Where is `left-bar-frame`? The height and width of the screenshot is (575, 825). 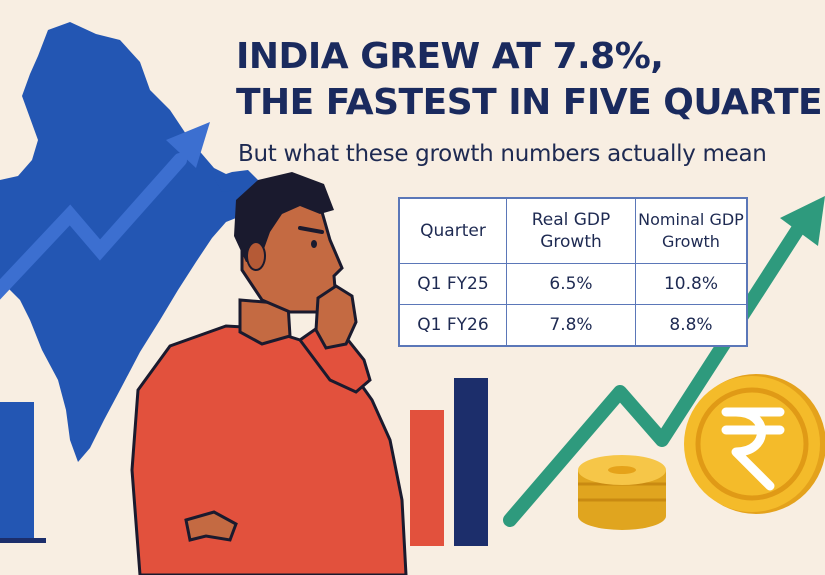
left-bar-frame is located at coordinates (23, 540).